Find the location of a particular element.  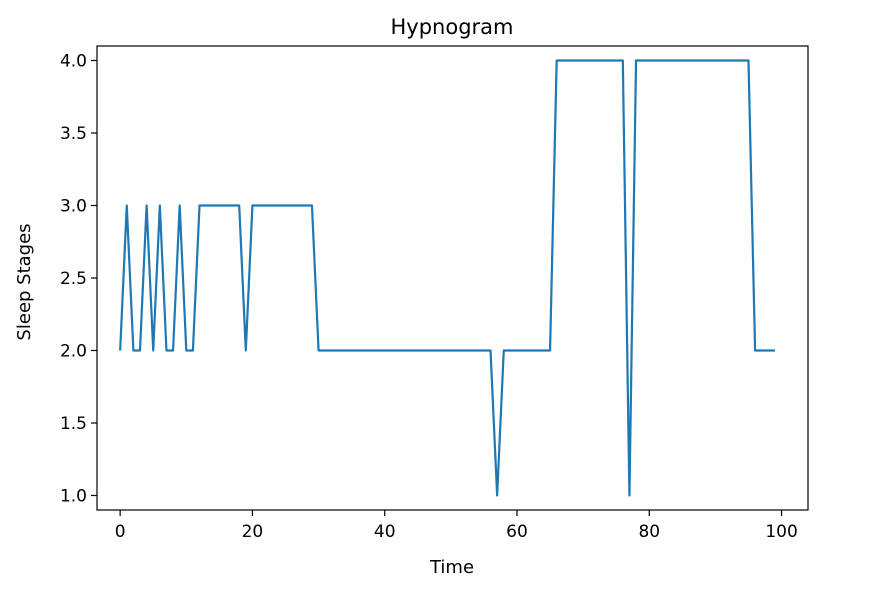

y-axis-ticks: 1.0 1.5 2.0 2.5 3.0 3.5 4.0 is located at coordinates (78, 279).